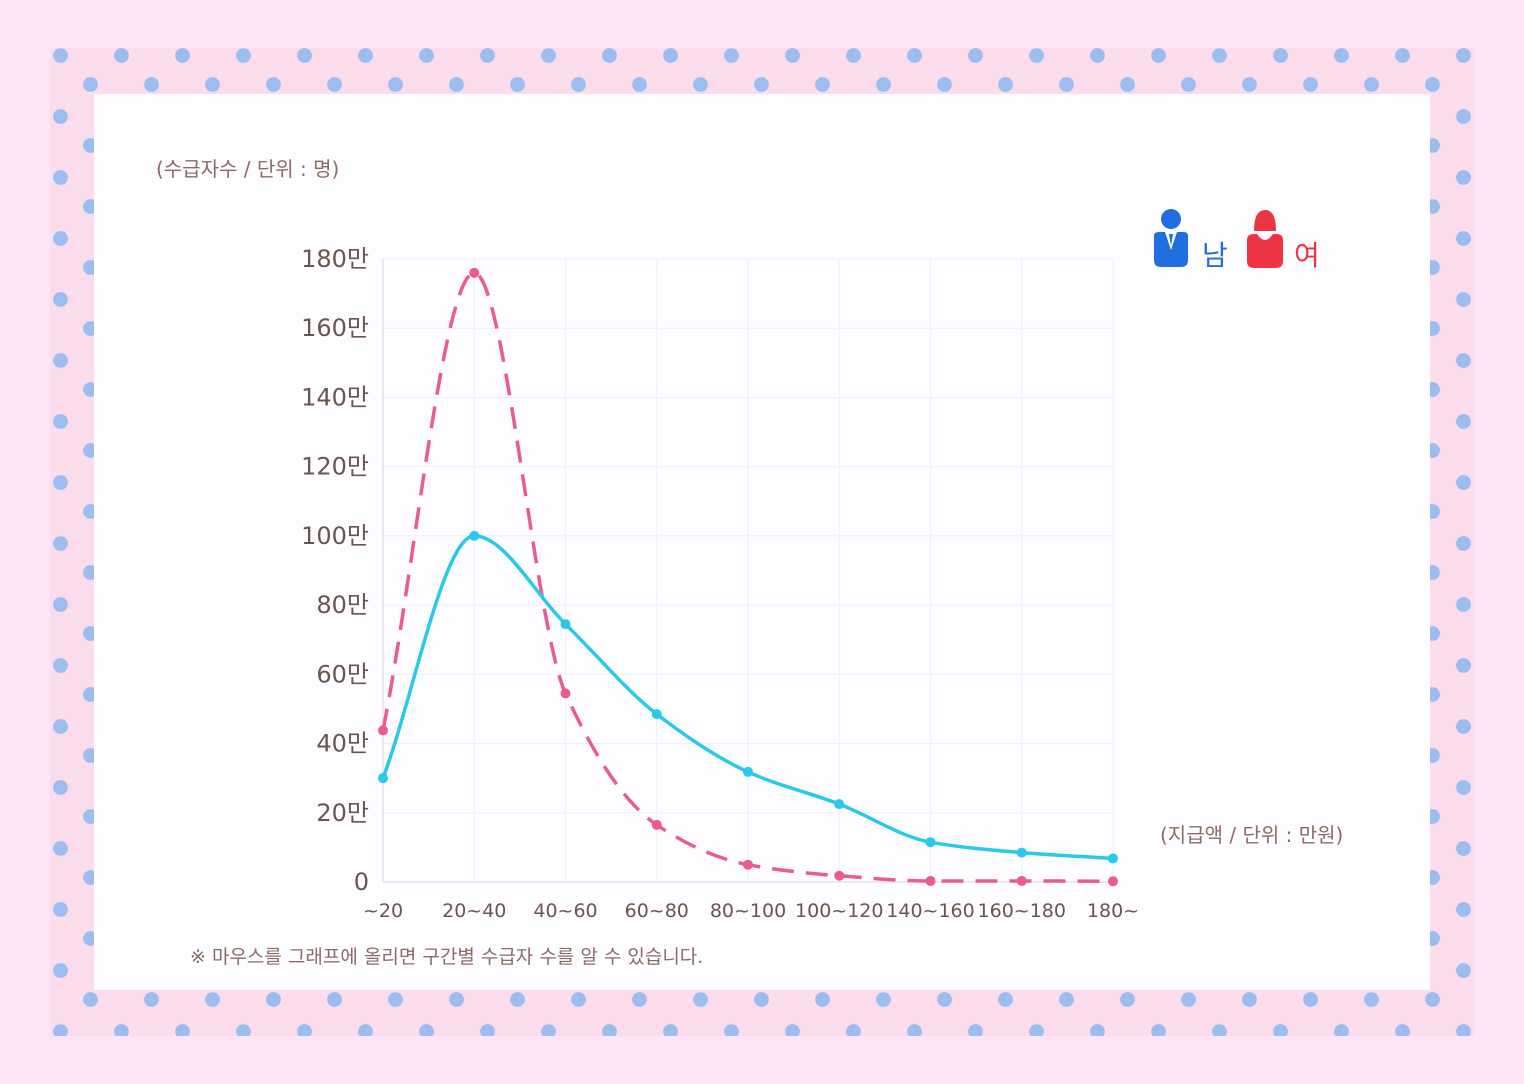  What do you see at coordinates (657, 911) in the screenshot?
I see `x-tick-label: 60~80` at bounding box center [657, 911].